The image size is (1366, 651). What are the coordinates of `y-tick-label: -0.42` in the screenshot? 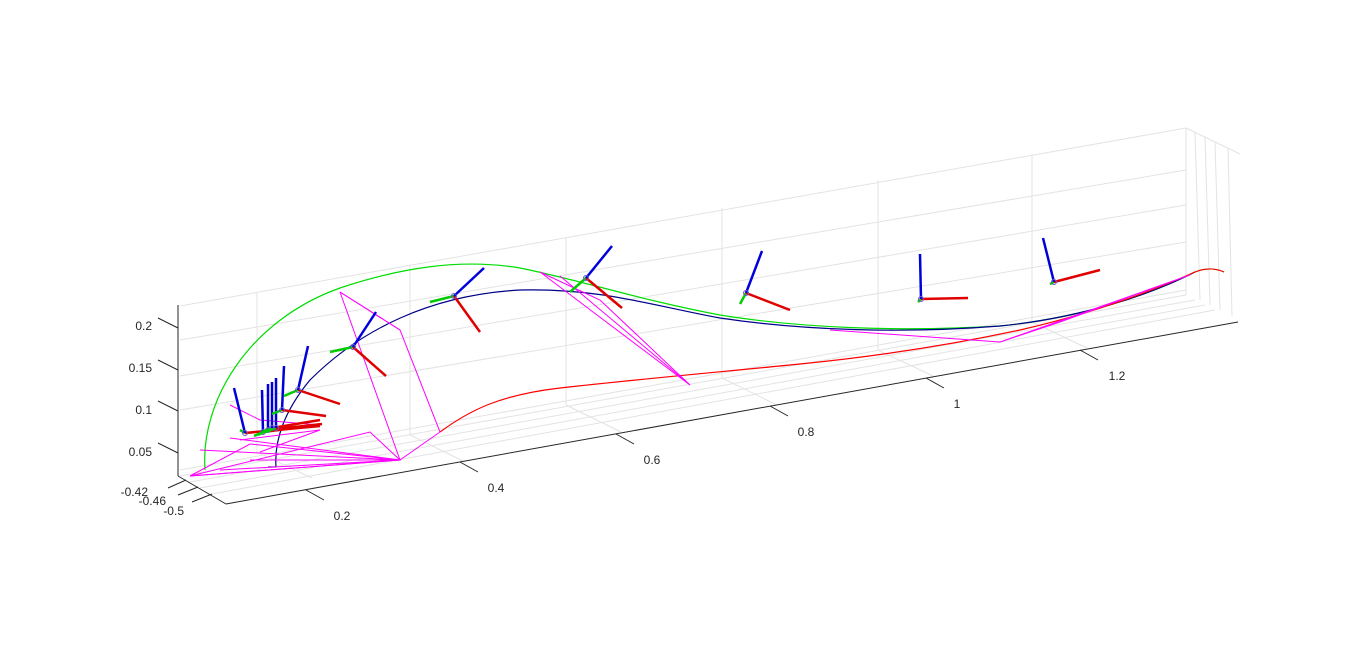 It's located at (135, 492).